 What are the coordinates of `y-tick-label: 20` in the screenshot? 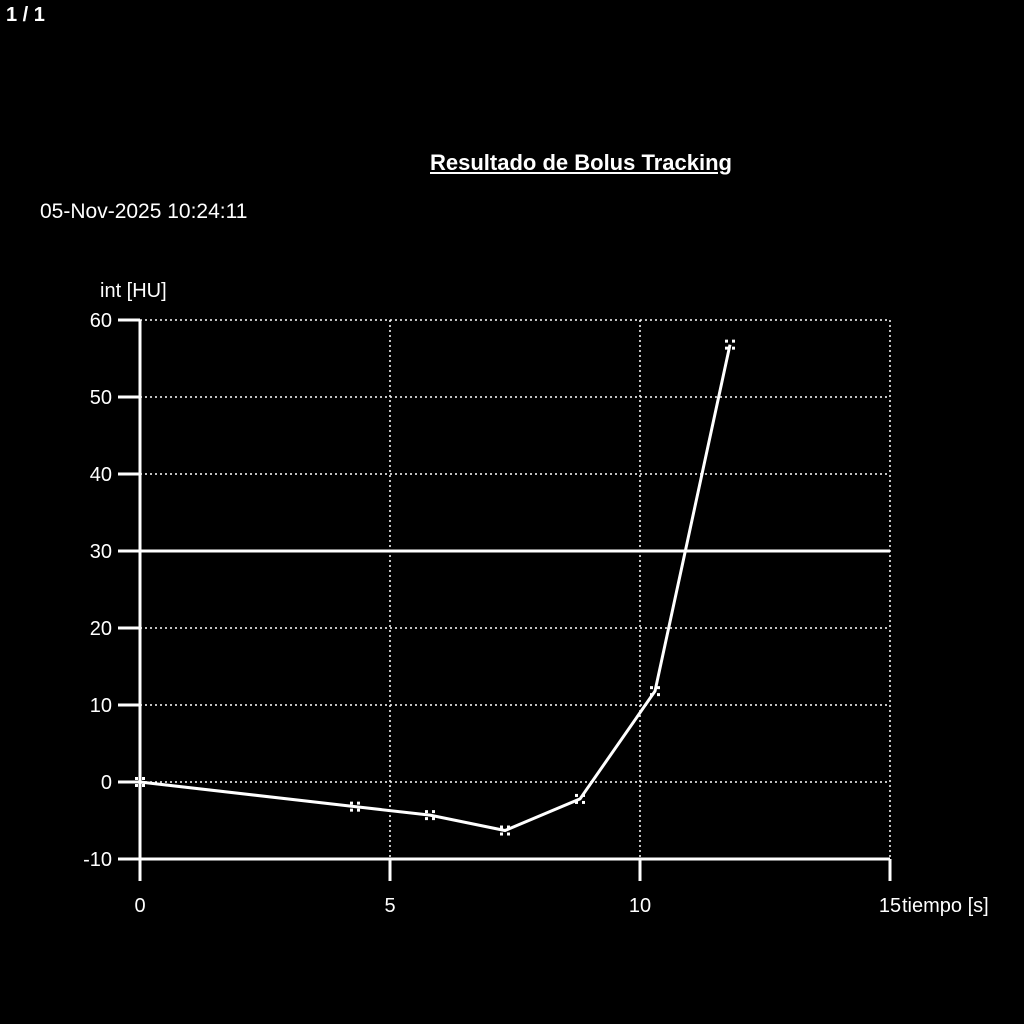 It's located at (101, 629).